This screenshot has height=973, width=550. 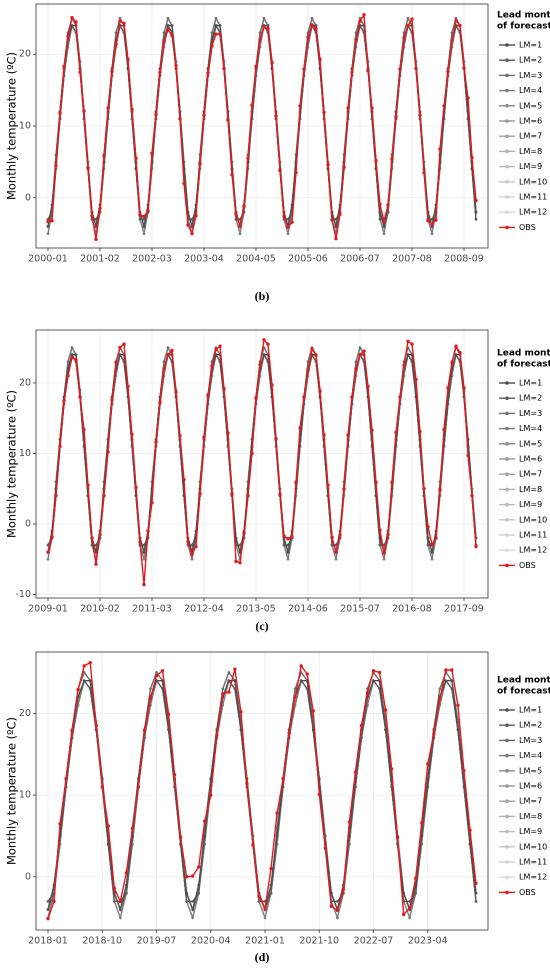 What do you see at coordinates (374, 941) in the screenshot?
I see `x-tick-label: 2022-07` at bounding box center [374, 941].